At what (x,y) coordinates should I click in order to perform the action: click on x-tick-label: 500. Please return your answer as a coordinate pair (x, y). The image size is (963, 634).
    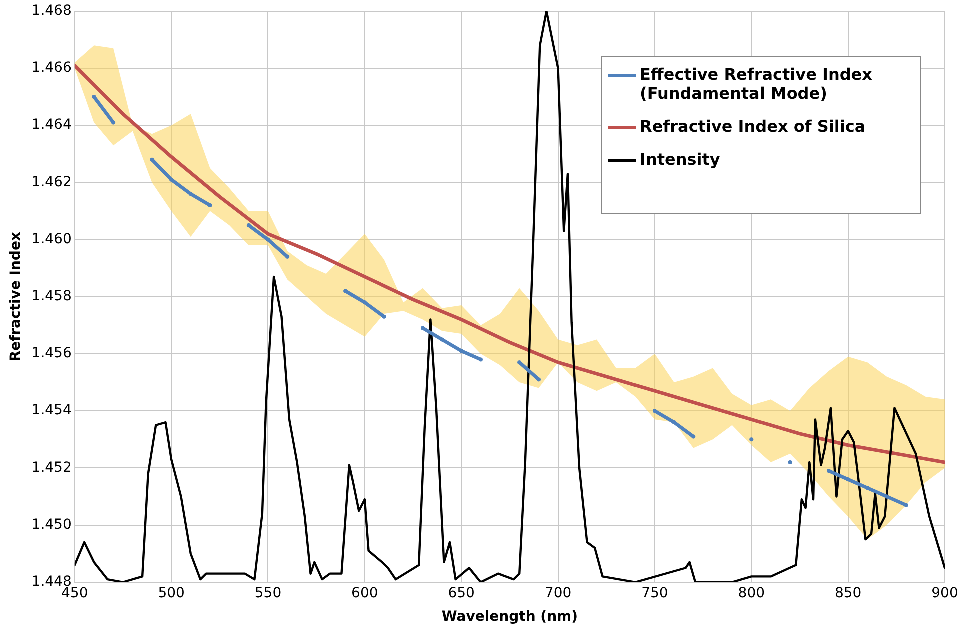
    Looking at the image, I should click on (171, 593).